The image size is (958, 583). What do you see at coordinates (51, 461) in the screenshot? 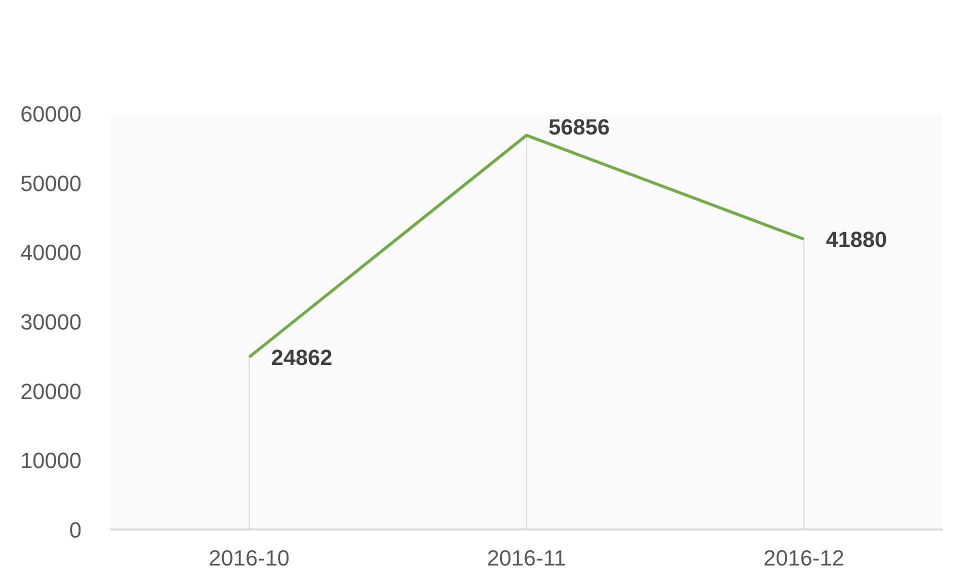
I see `y-tick-label: 10000` at bounding box center [51, 461].